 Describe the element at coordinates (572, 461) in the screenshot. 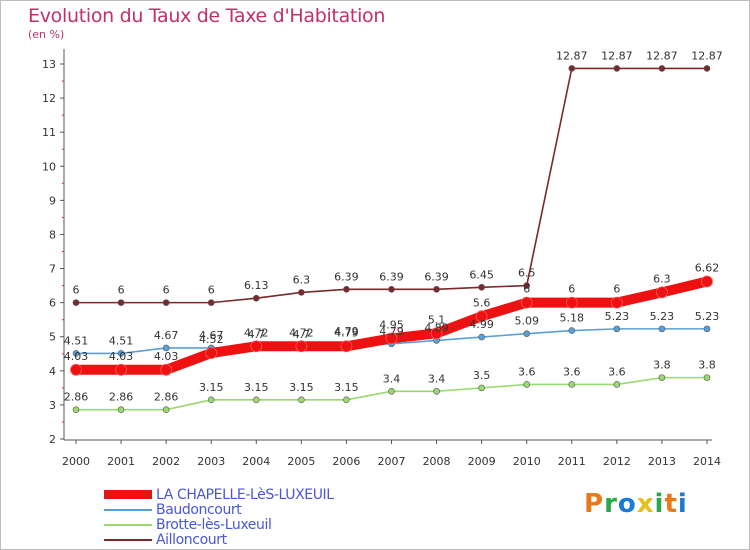

I see `x-tick-label: 2011` at that location.